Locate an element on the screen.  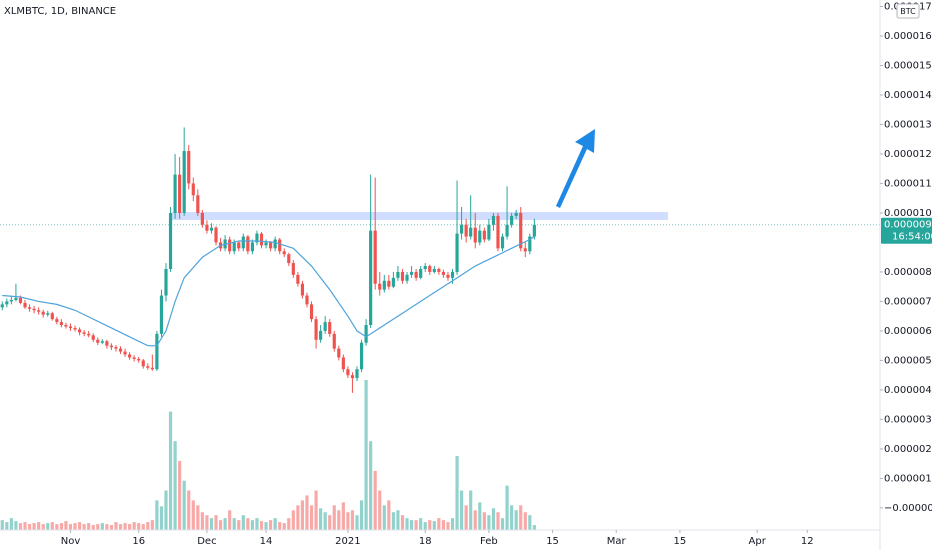
last-price-label: 0.00000960 is located at coordinates (908, 225).